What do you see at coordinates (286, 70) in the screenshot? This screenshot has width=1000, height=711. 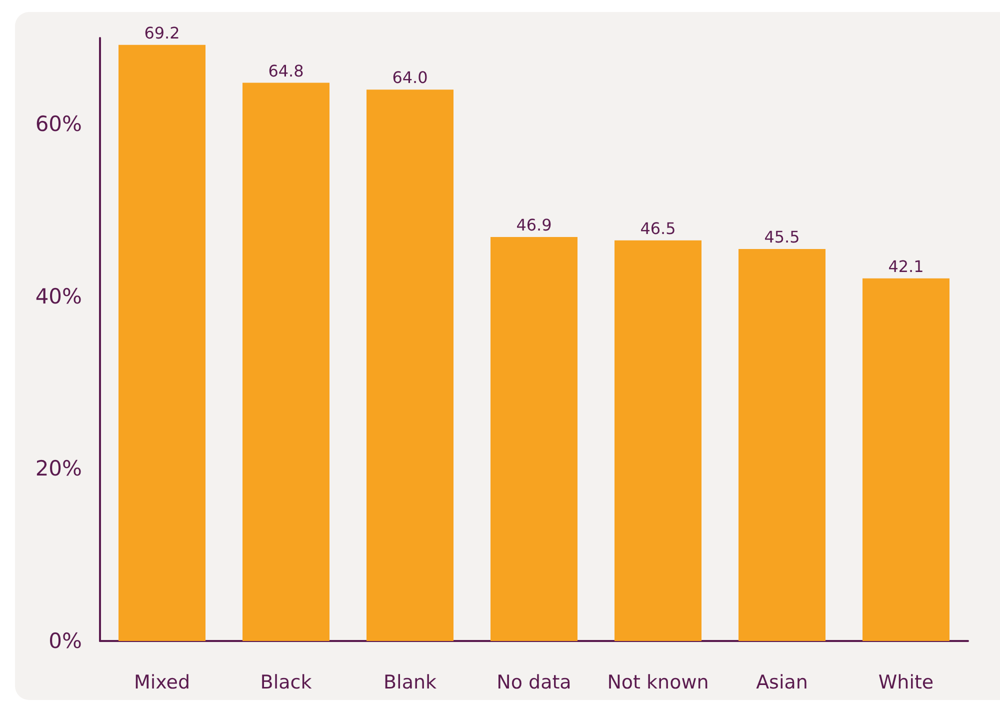 I see `data-label: 64.8` at bounding box center [286, 70].